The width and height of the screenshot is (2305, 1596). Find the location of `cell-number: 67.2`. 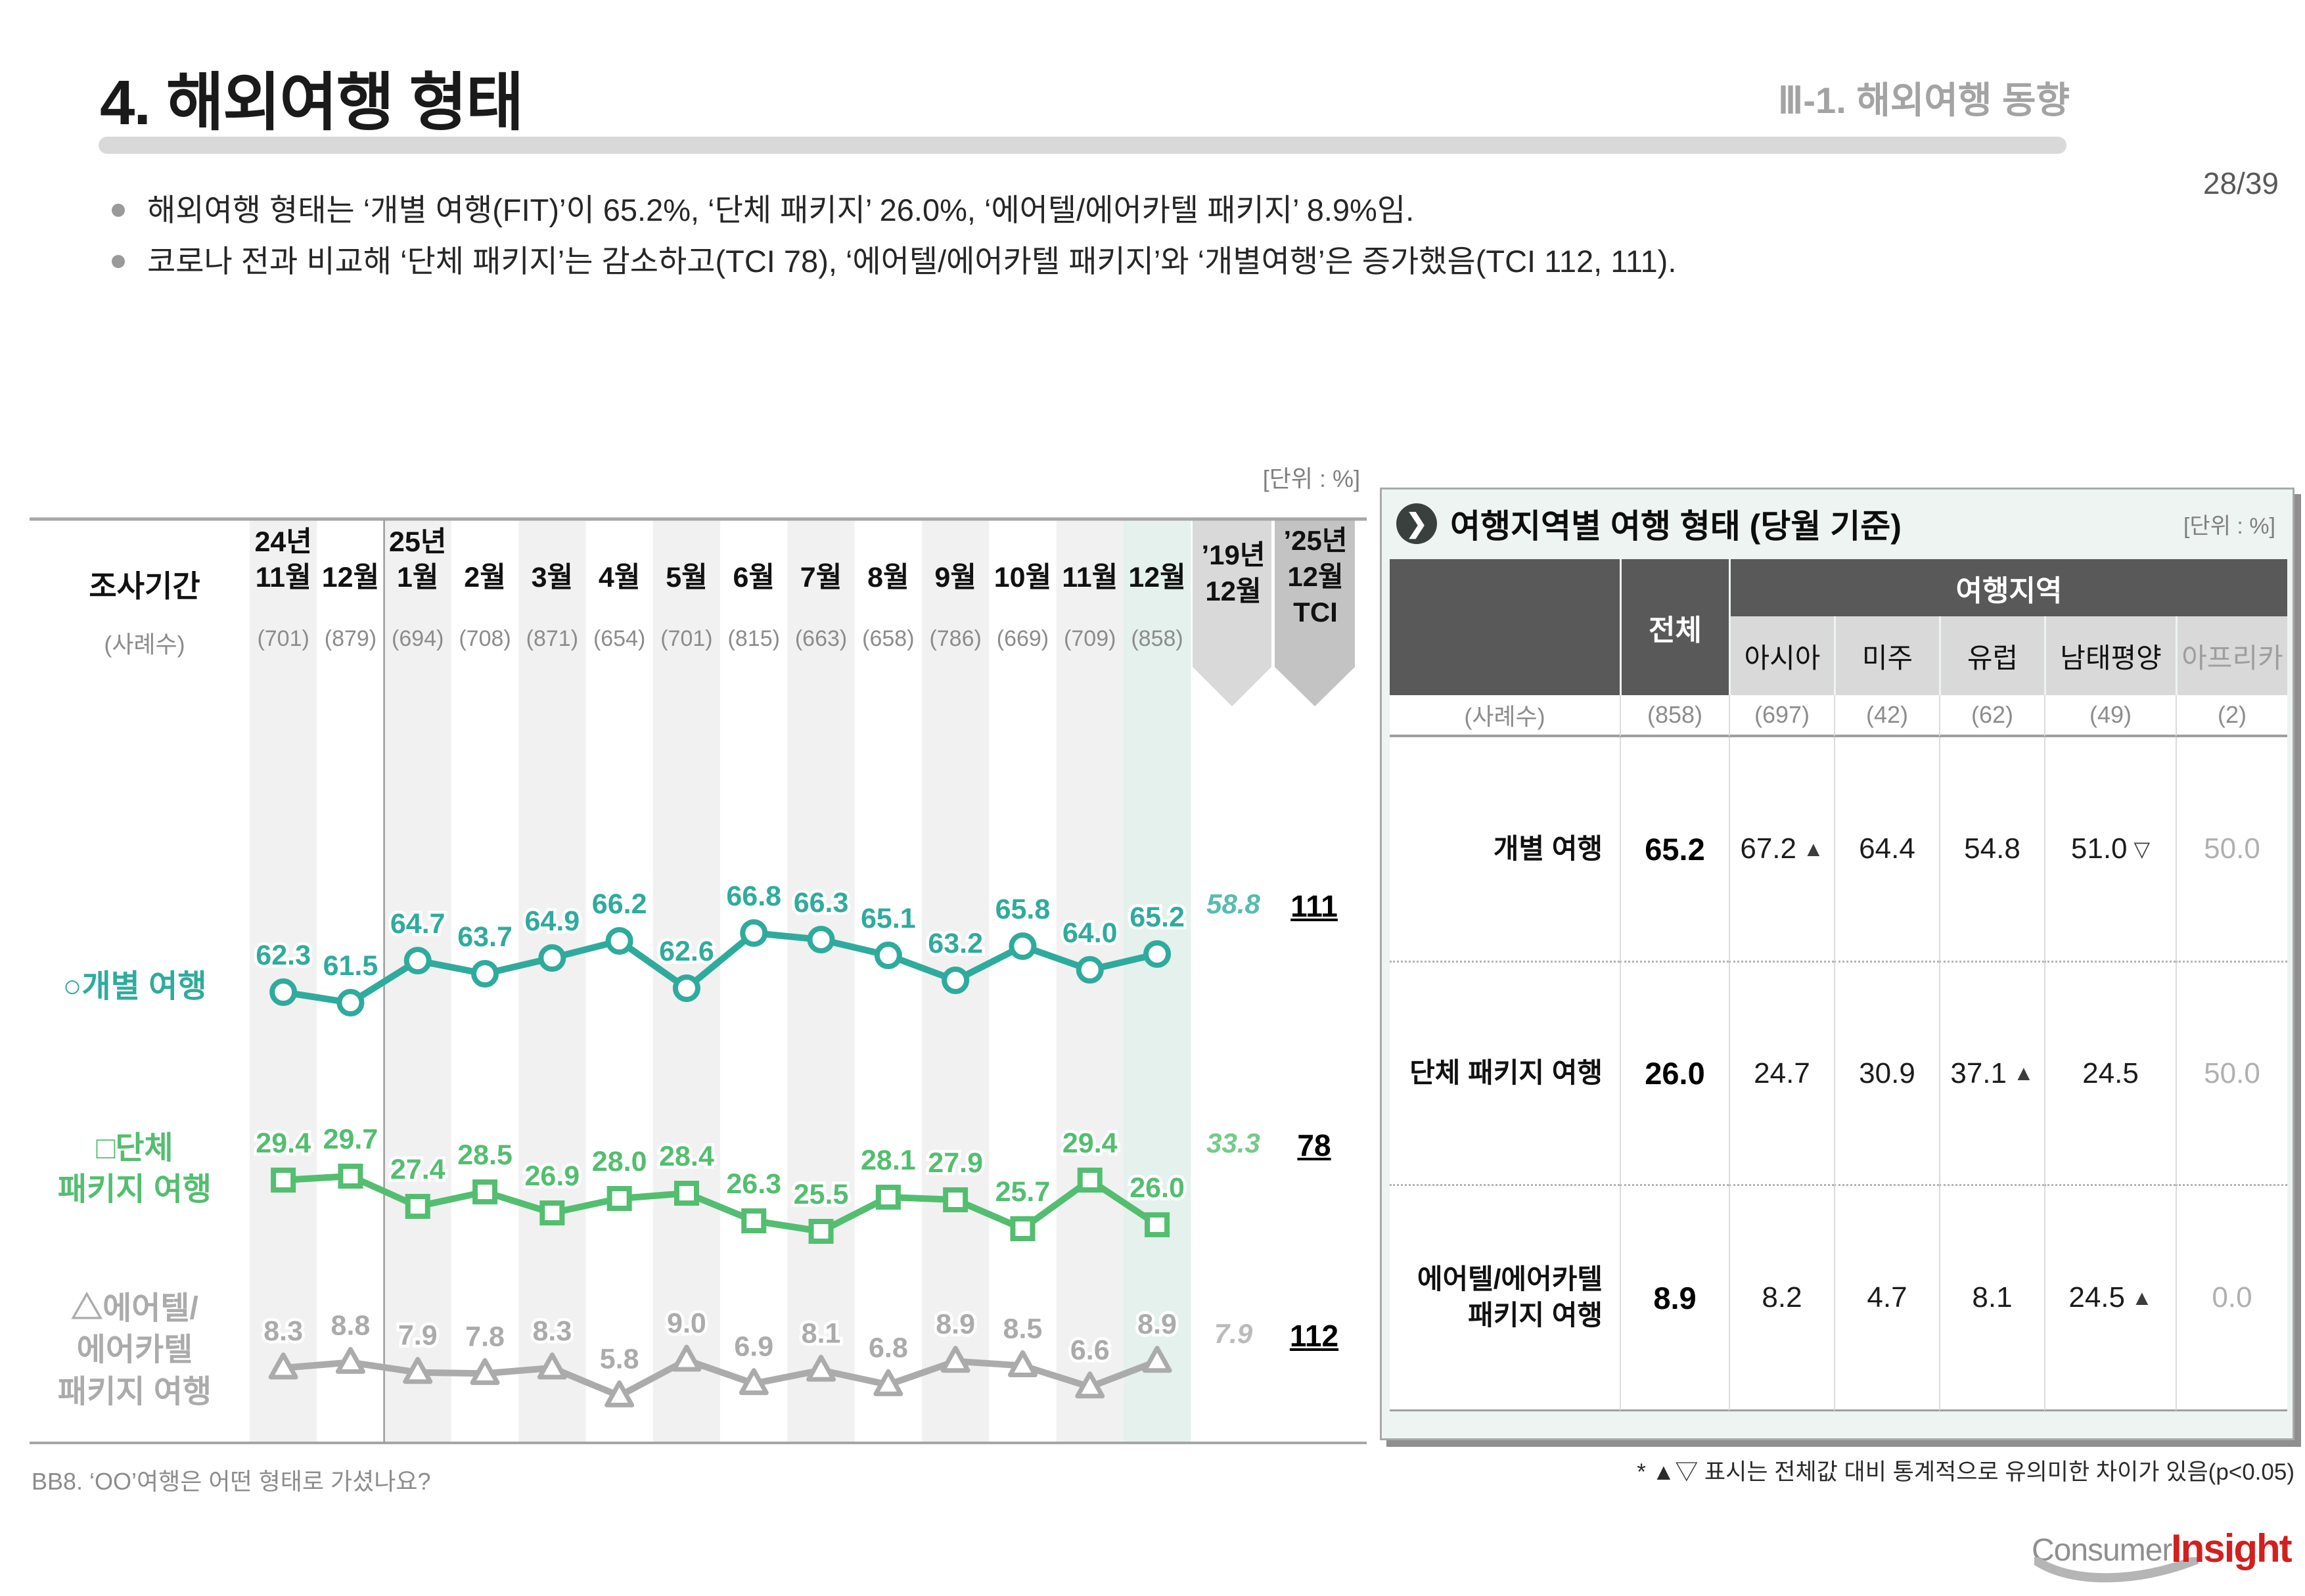

cell-number: 67.2 is located at coordinates (1768, 848).